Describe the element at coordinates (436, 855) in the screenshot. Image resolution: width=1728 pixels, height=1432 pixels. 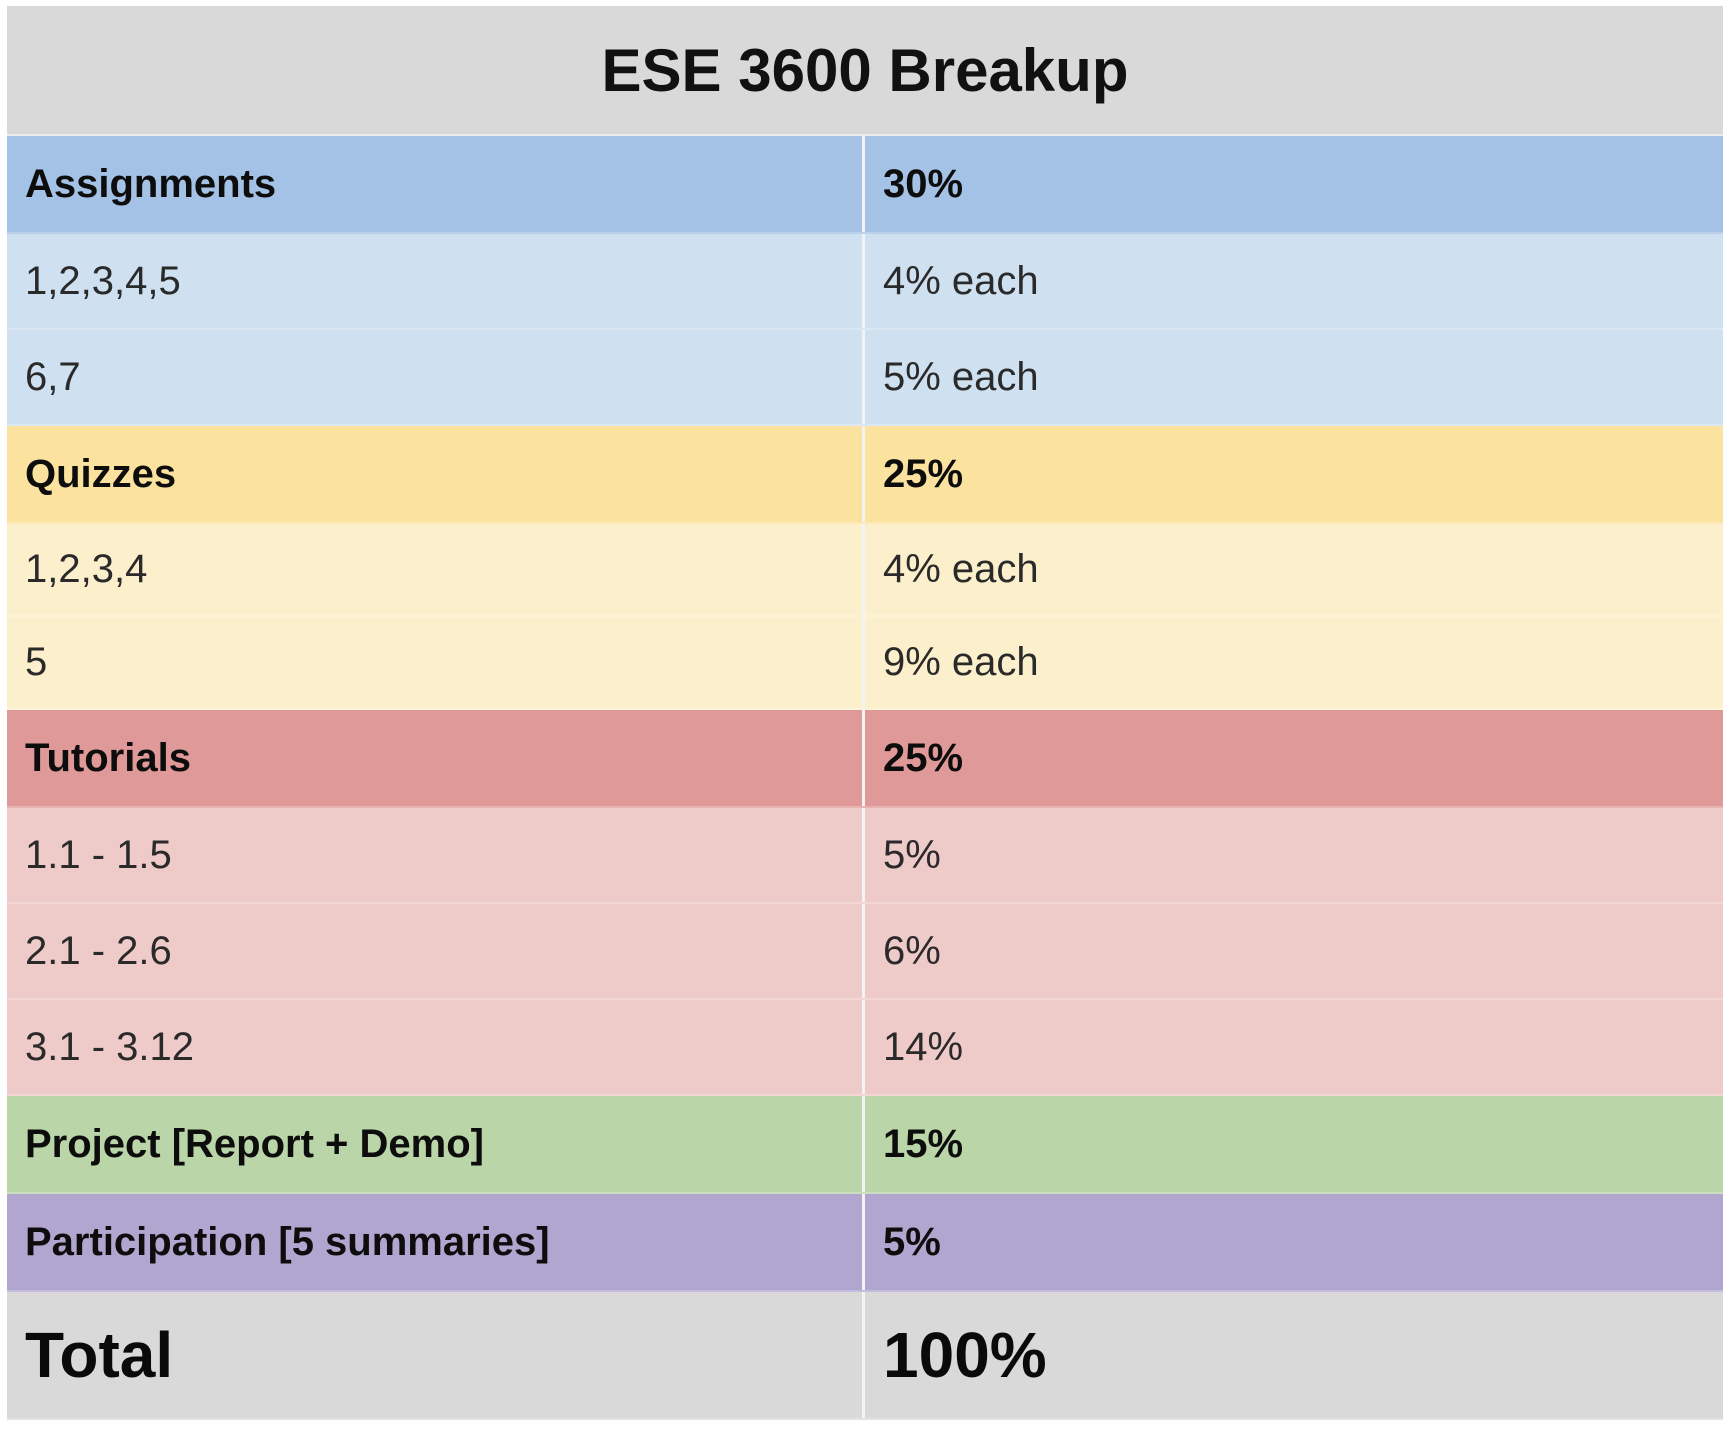
I see `item-label: 1.1 - 1.5` at that location.